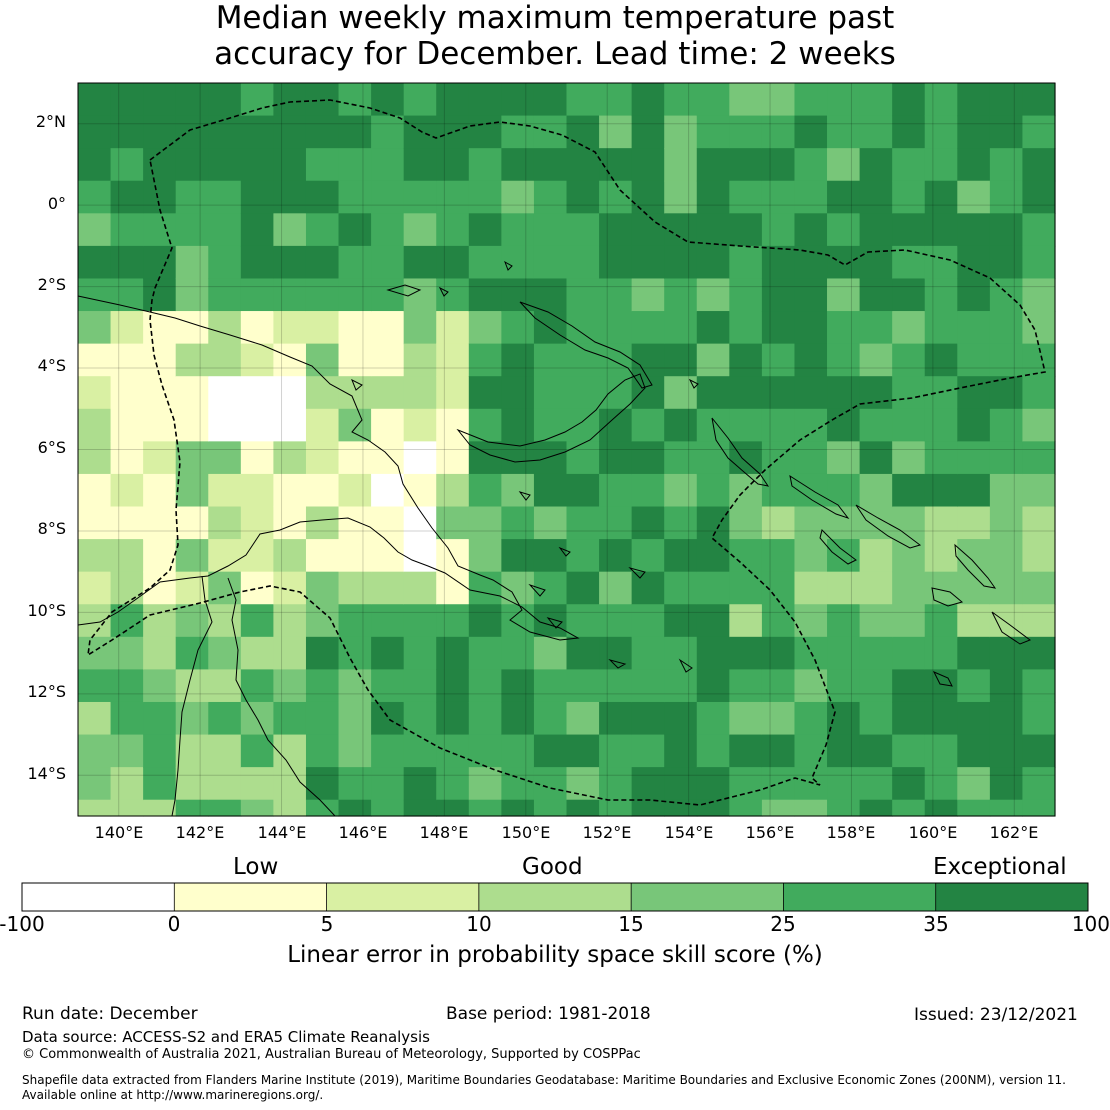  I want to click on tick-label: 15, so click(631, 924).